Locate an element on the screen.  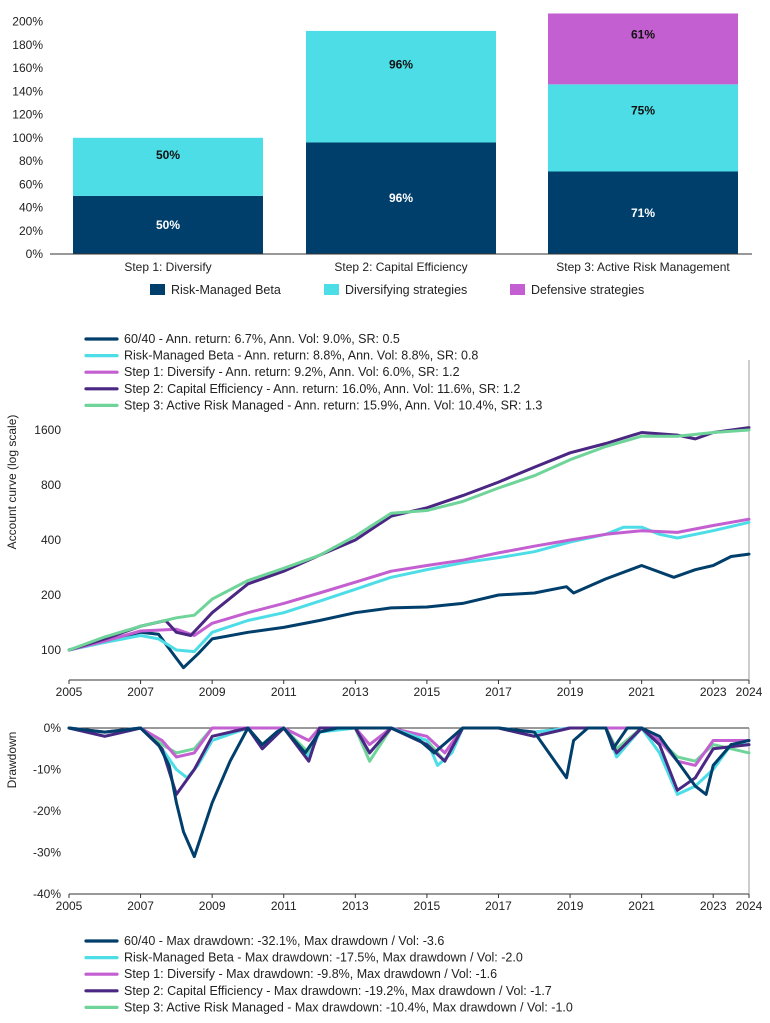
log-y-tick-label: 800 is located at coordinates (51, 485).